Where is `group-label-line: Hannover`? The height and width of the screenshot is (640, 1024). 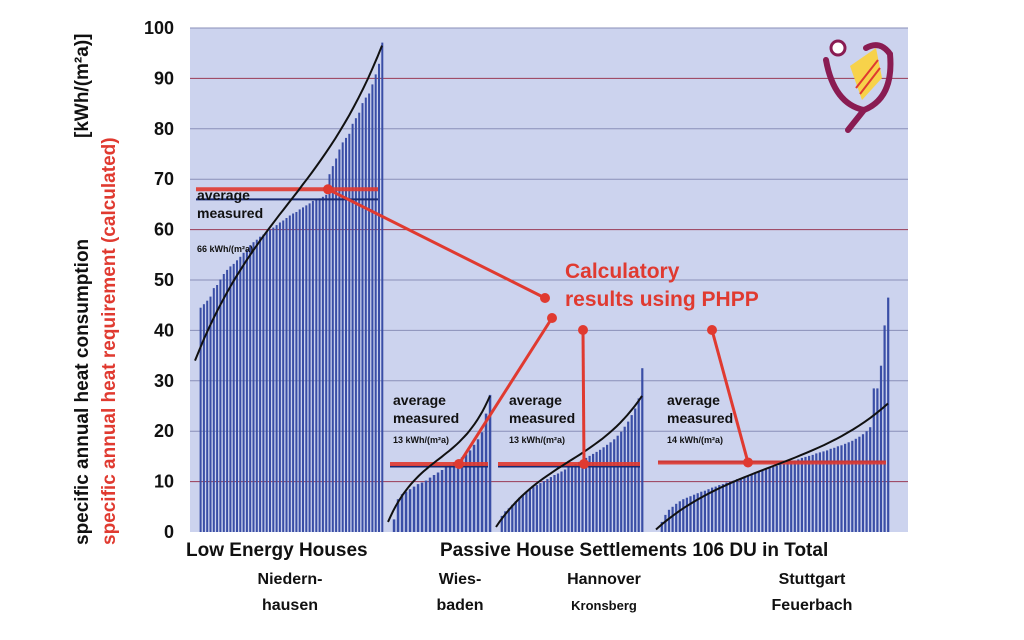 group-label-line: Hannover is located at coordinates (604, 579).